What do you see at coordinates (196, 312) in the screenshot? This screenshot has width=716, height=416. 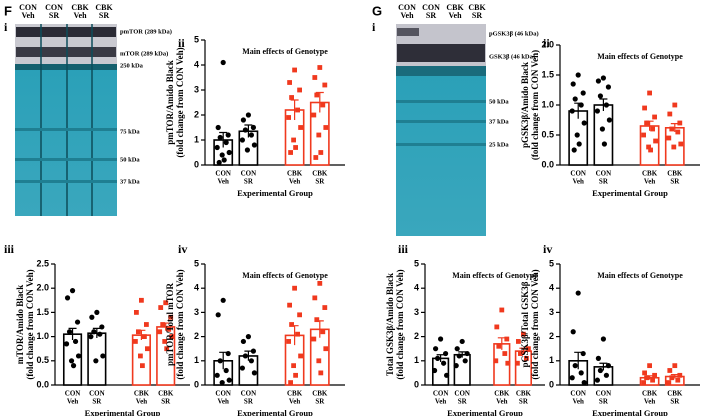 I see `y-tick-label: 3` at bounding box center [196, 312].